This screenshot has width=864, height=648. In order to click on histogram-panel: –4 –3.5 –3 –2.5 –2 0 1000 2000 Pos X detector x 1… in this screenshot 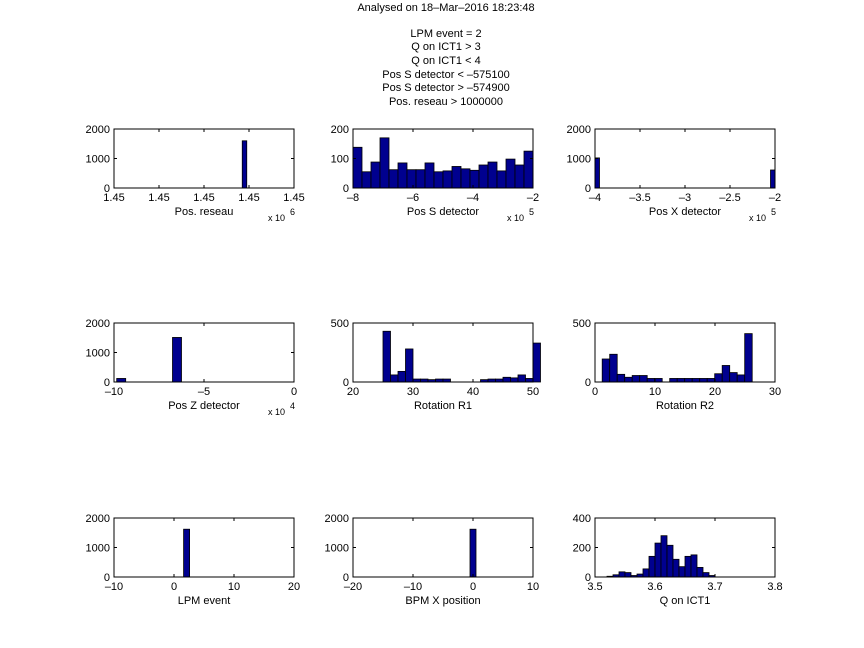, I will do `click(674, 173)`.